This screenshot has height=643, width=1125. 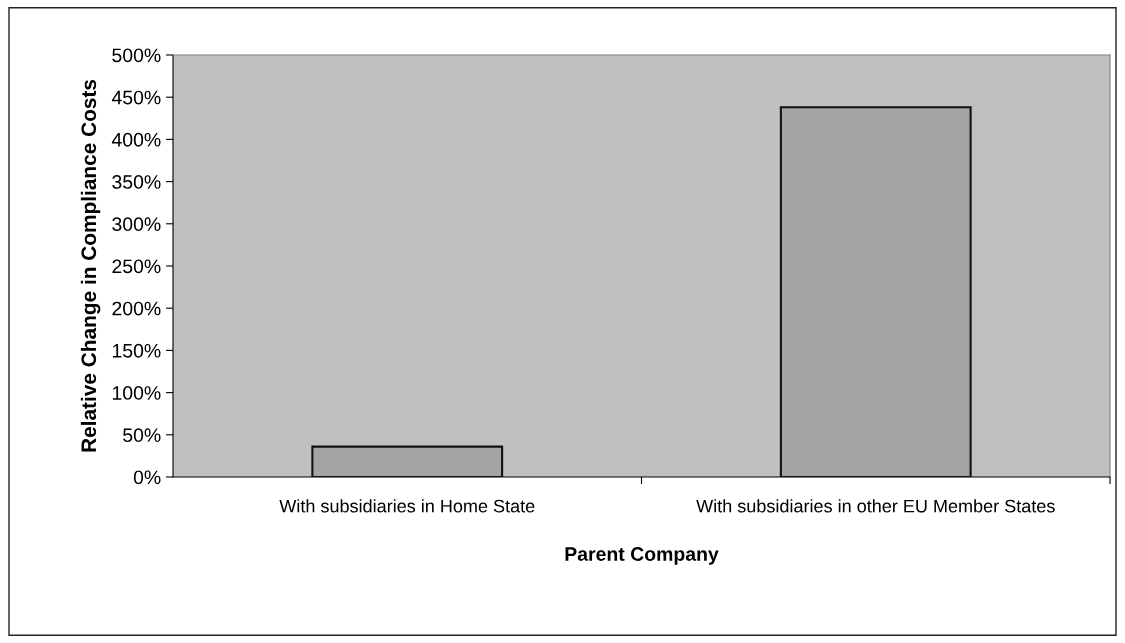 What do you see at coordinates (136, 139) in the screenshot?
I see `y-tick-label: 400%` at bounding box center [136, 139].